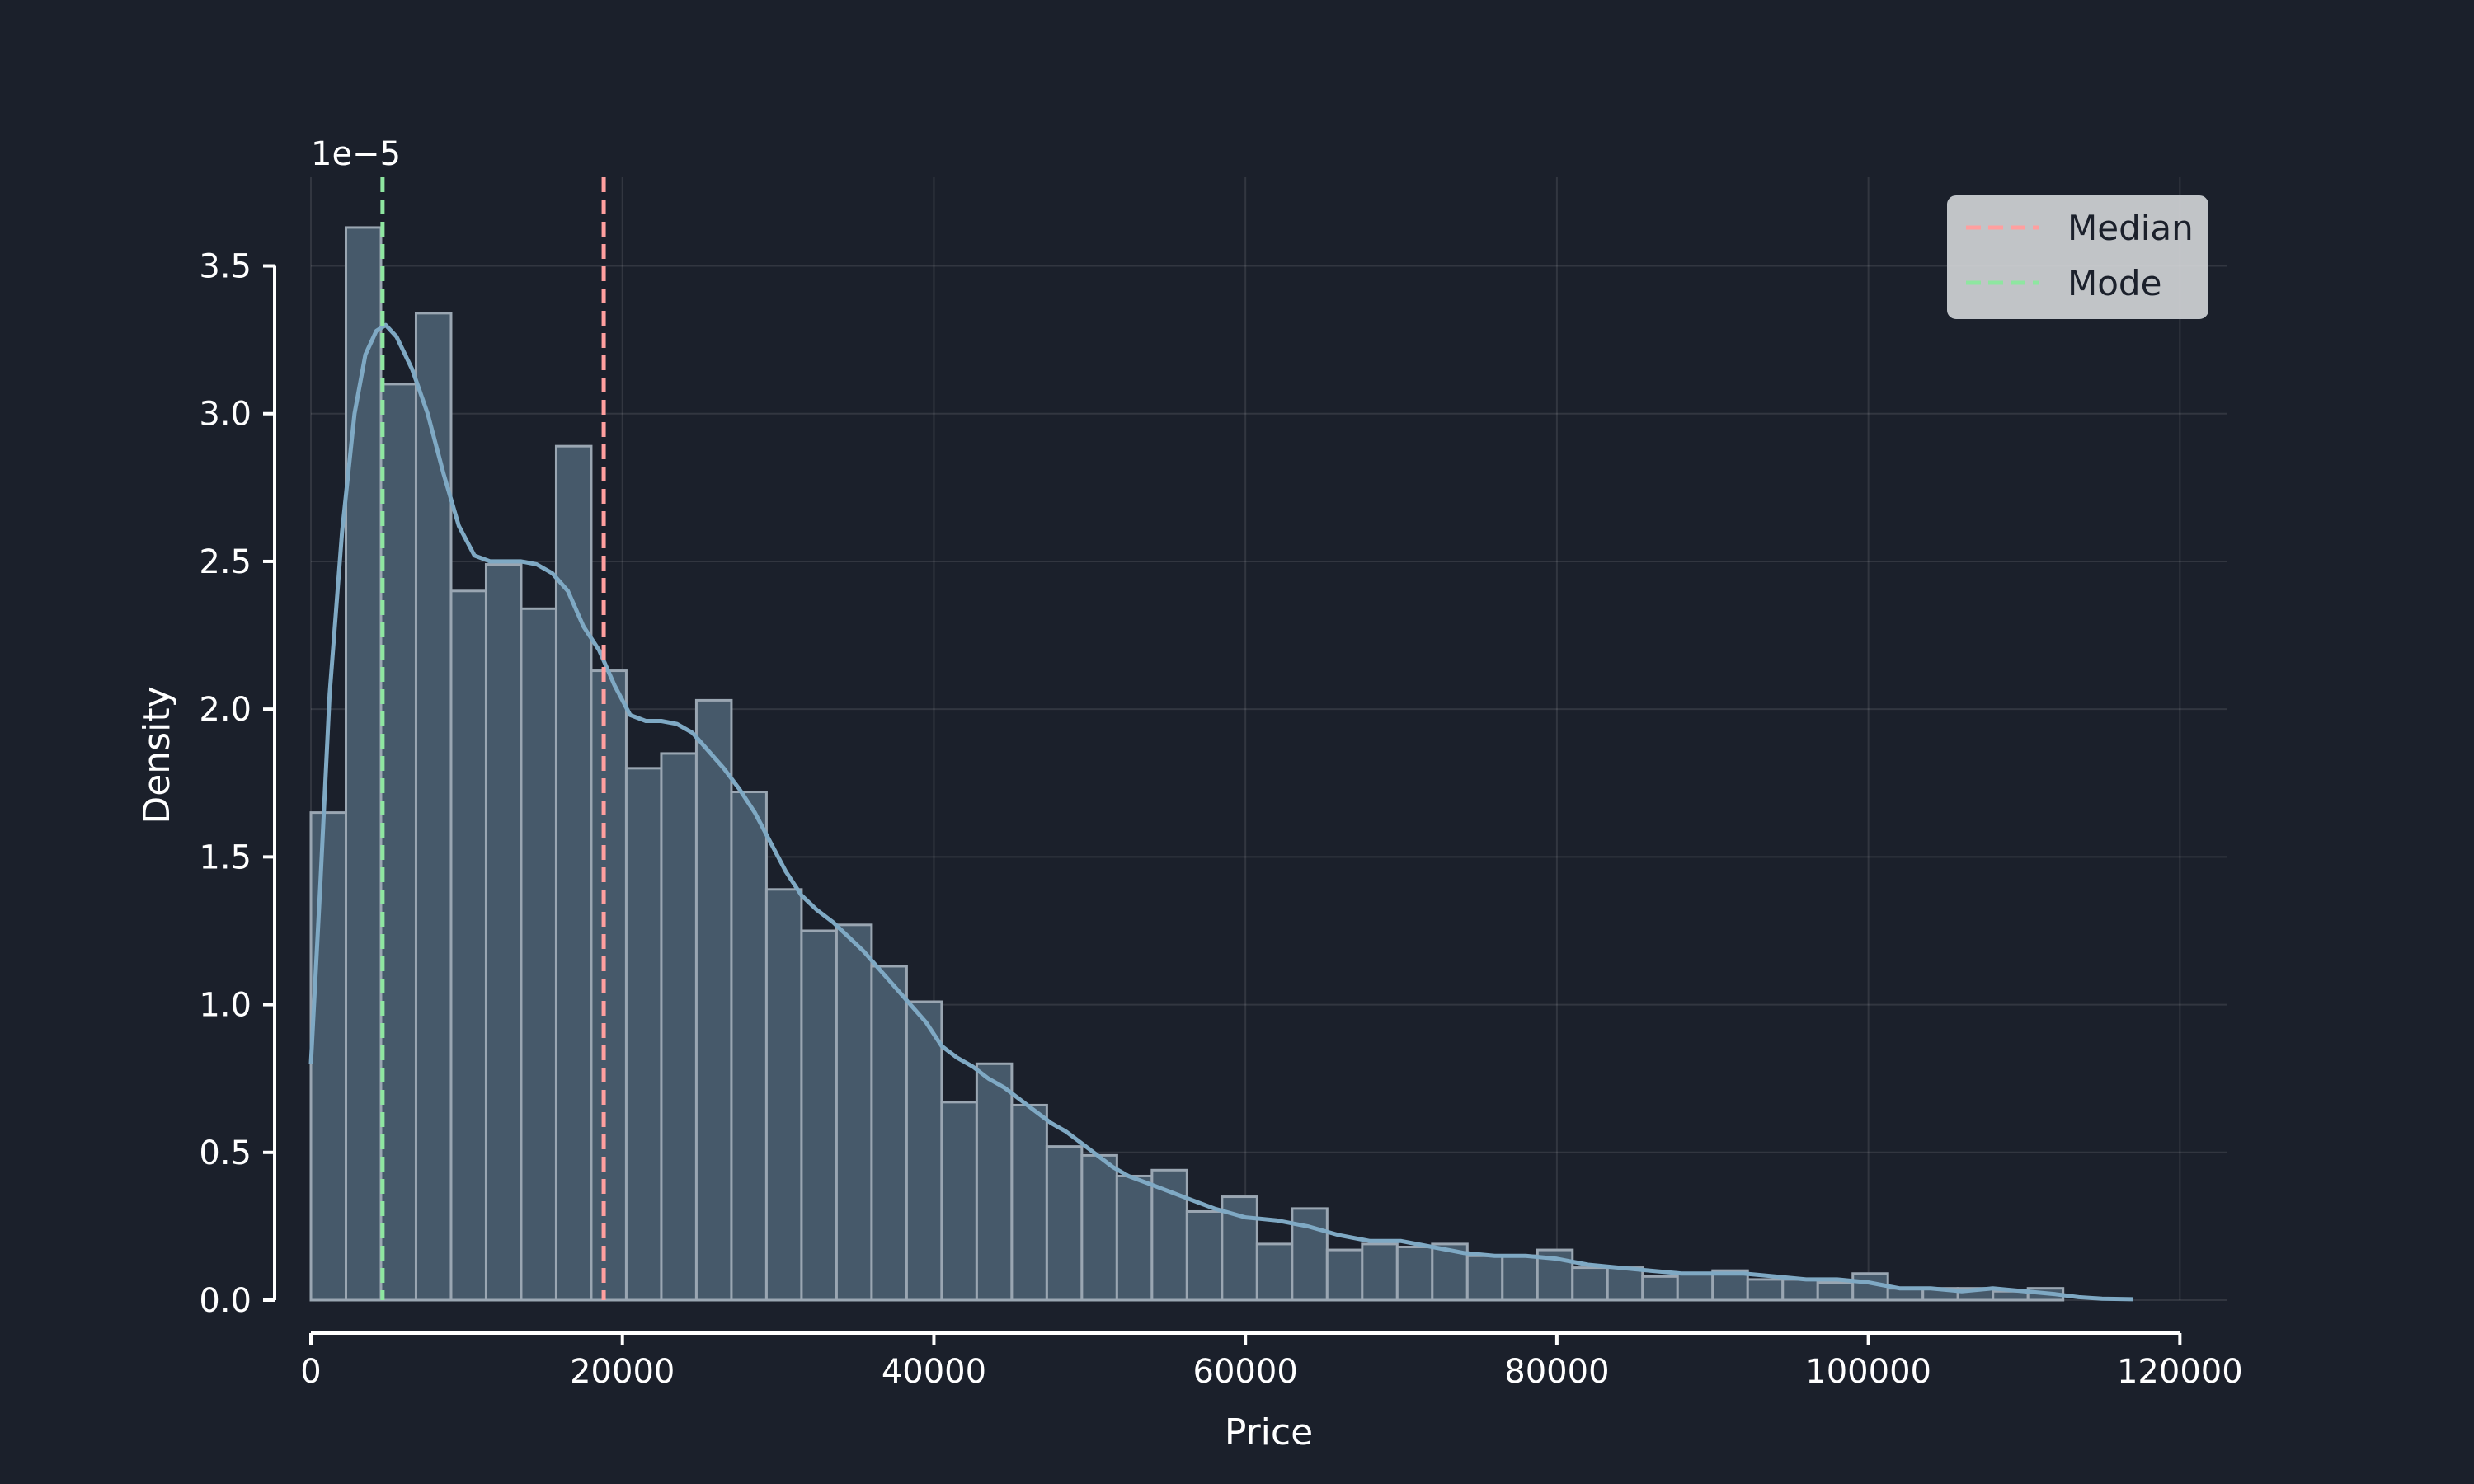 The width and height of the screenshot is (2474, 1484). What do you see at coordinates (622, 1372) in the screenshot?
I see `x-tick-label: 20000` at bounding box center [622, 1372].